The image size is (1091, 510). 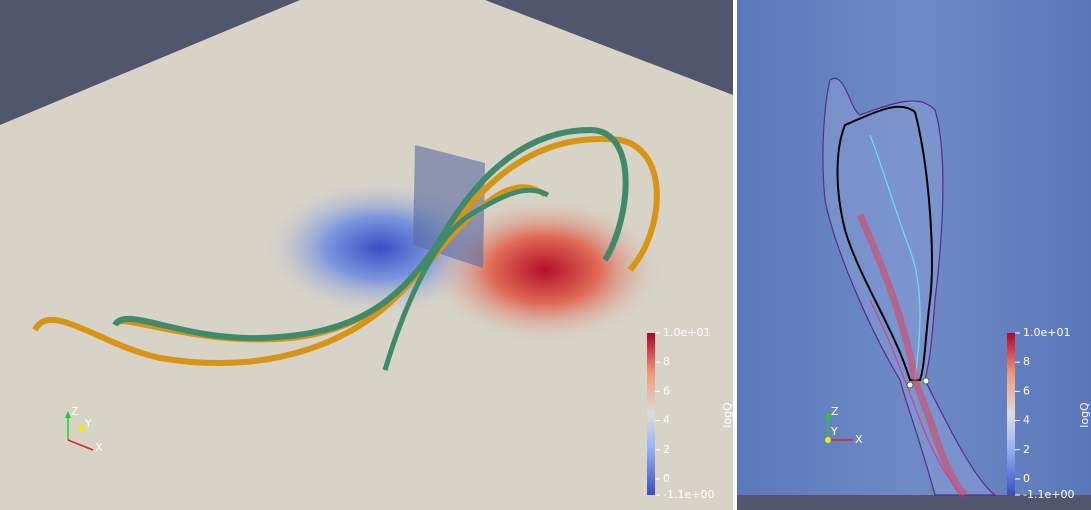 I want to click on field-line-green, so click(x=466, y=279).